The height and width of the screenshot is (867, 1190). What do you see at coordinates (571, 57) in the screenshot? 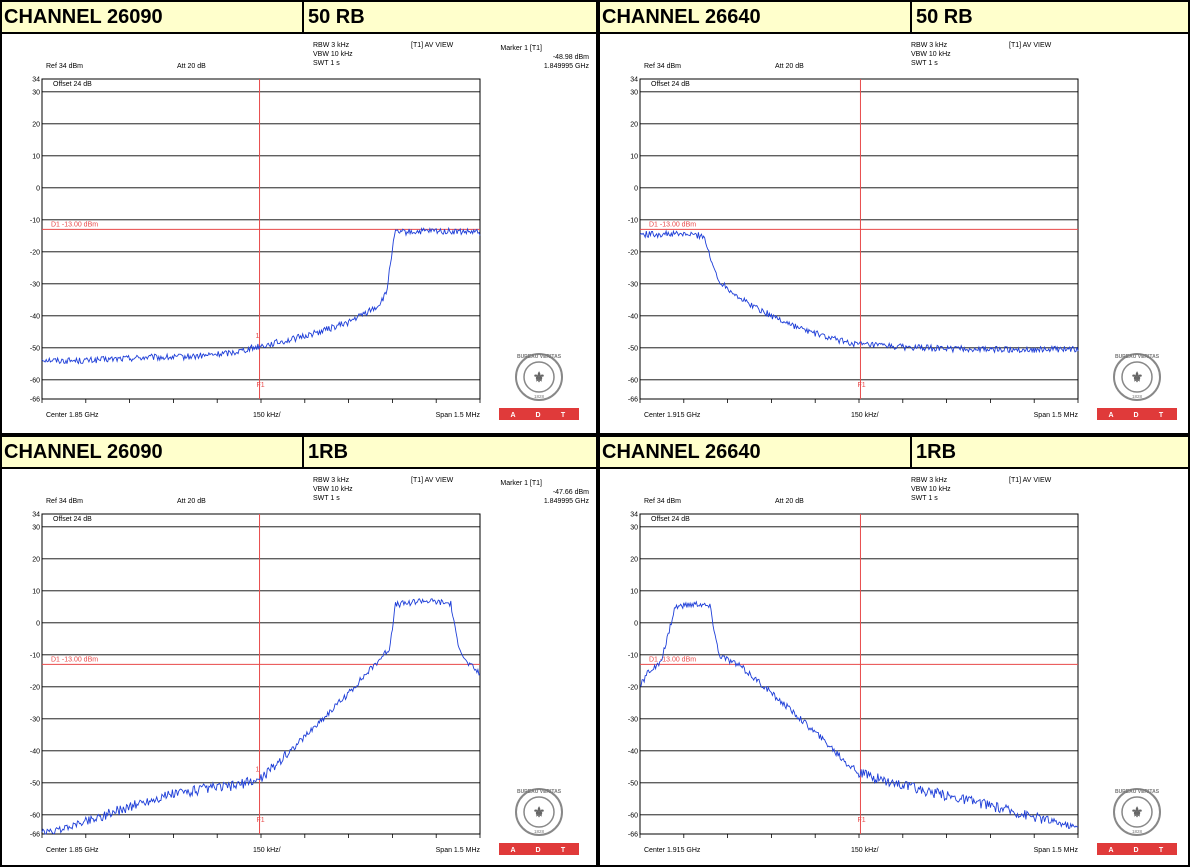
I see `marker-level: -48.98 dBm` at bounding box center [571, 57].